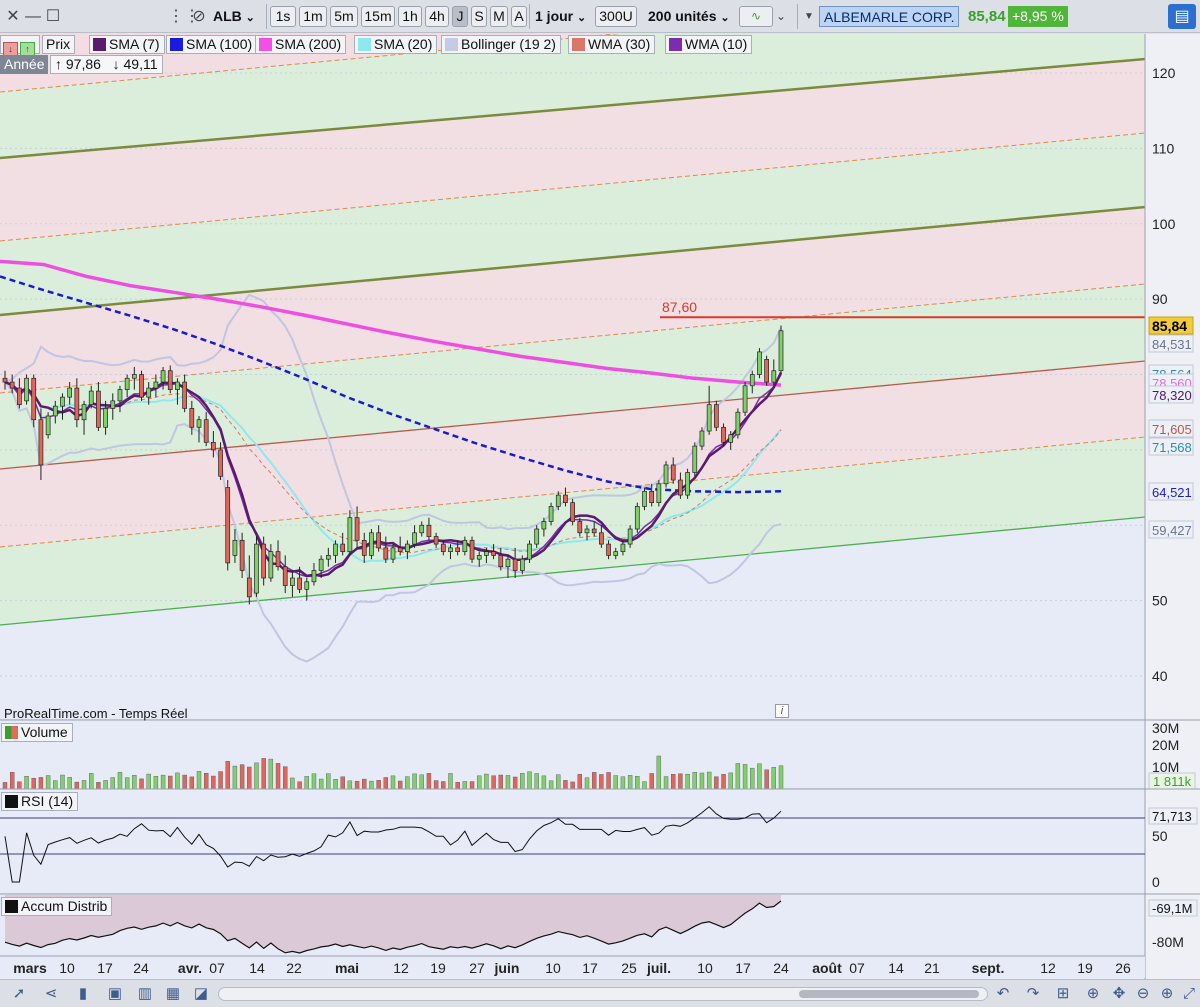  I want to click on timeframe-S-button: S, so click(479, 16).